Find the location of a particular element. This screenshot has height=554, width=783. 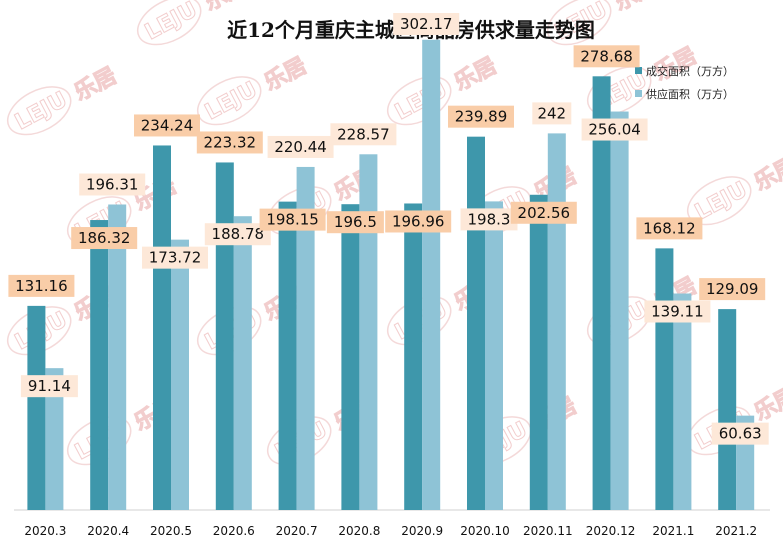

legend-label-deal: 成交面积（万方） is located at coordinates (690, 71).